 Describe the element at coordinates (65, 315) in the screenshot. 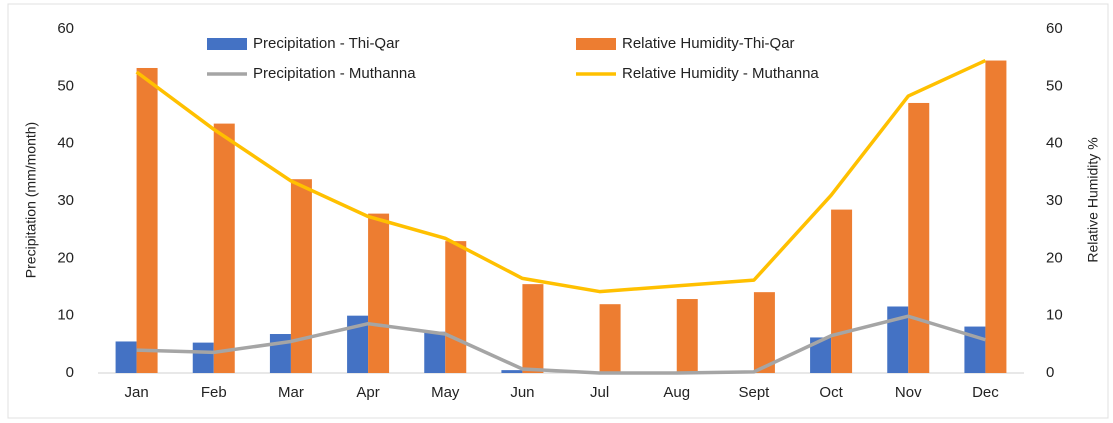

I see `y-tick-label: 10` at that location.